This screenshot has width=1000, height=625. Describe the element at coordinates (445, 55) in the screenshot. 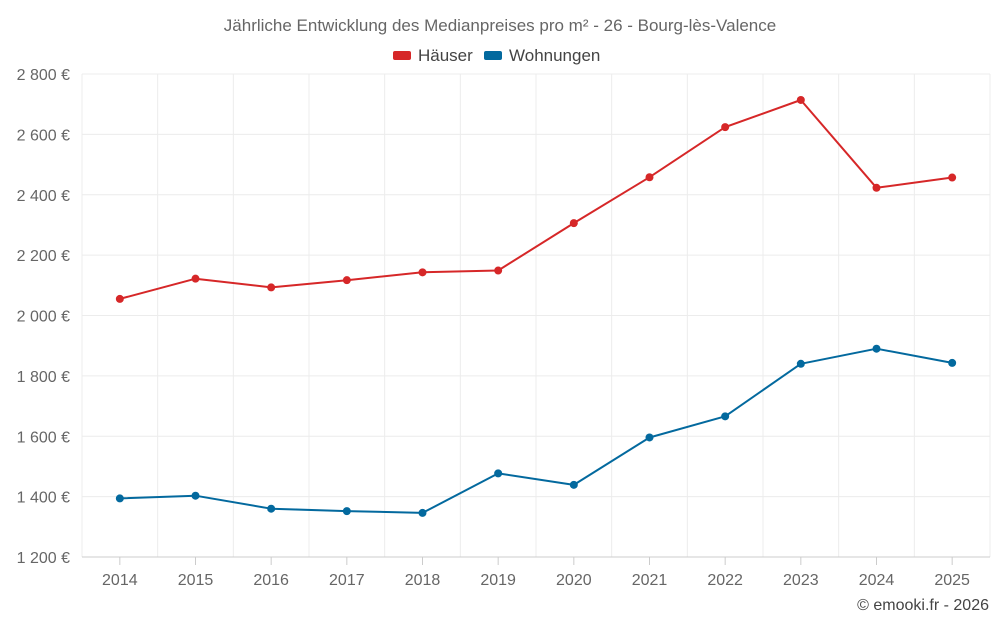

I see `legend-label-haeuser: Häuser` at that location.